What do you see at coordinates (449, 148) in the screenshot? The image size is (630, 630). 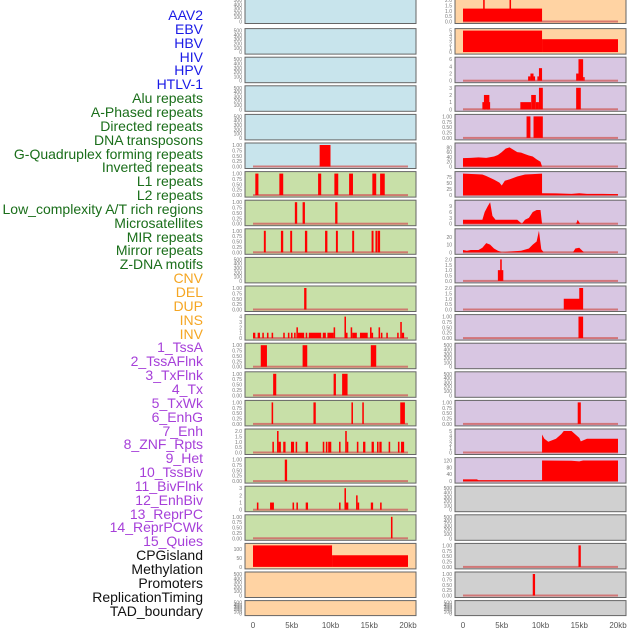 I see `y-tick-label: 80` at bounding box center [449, 148].